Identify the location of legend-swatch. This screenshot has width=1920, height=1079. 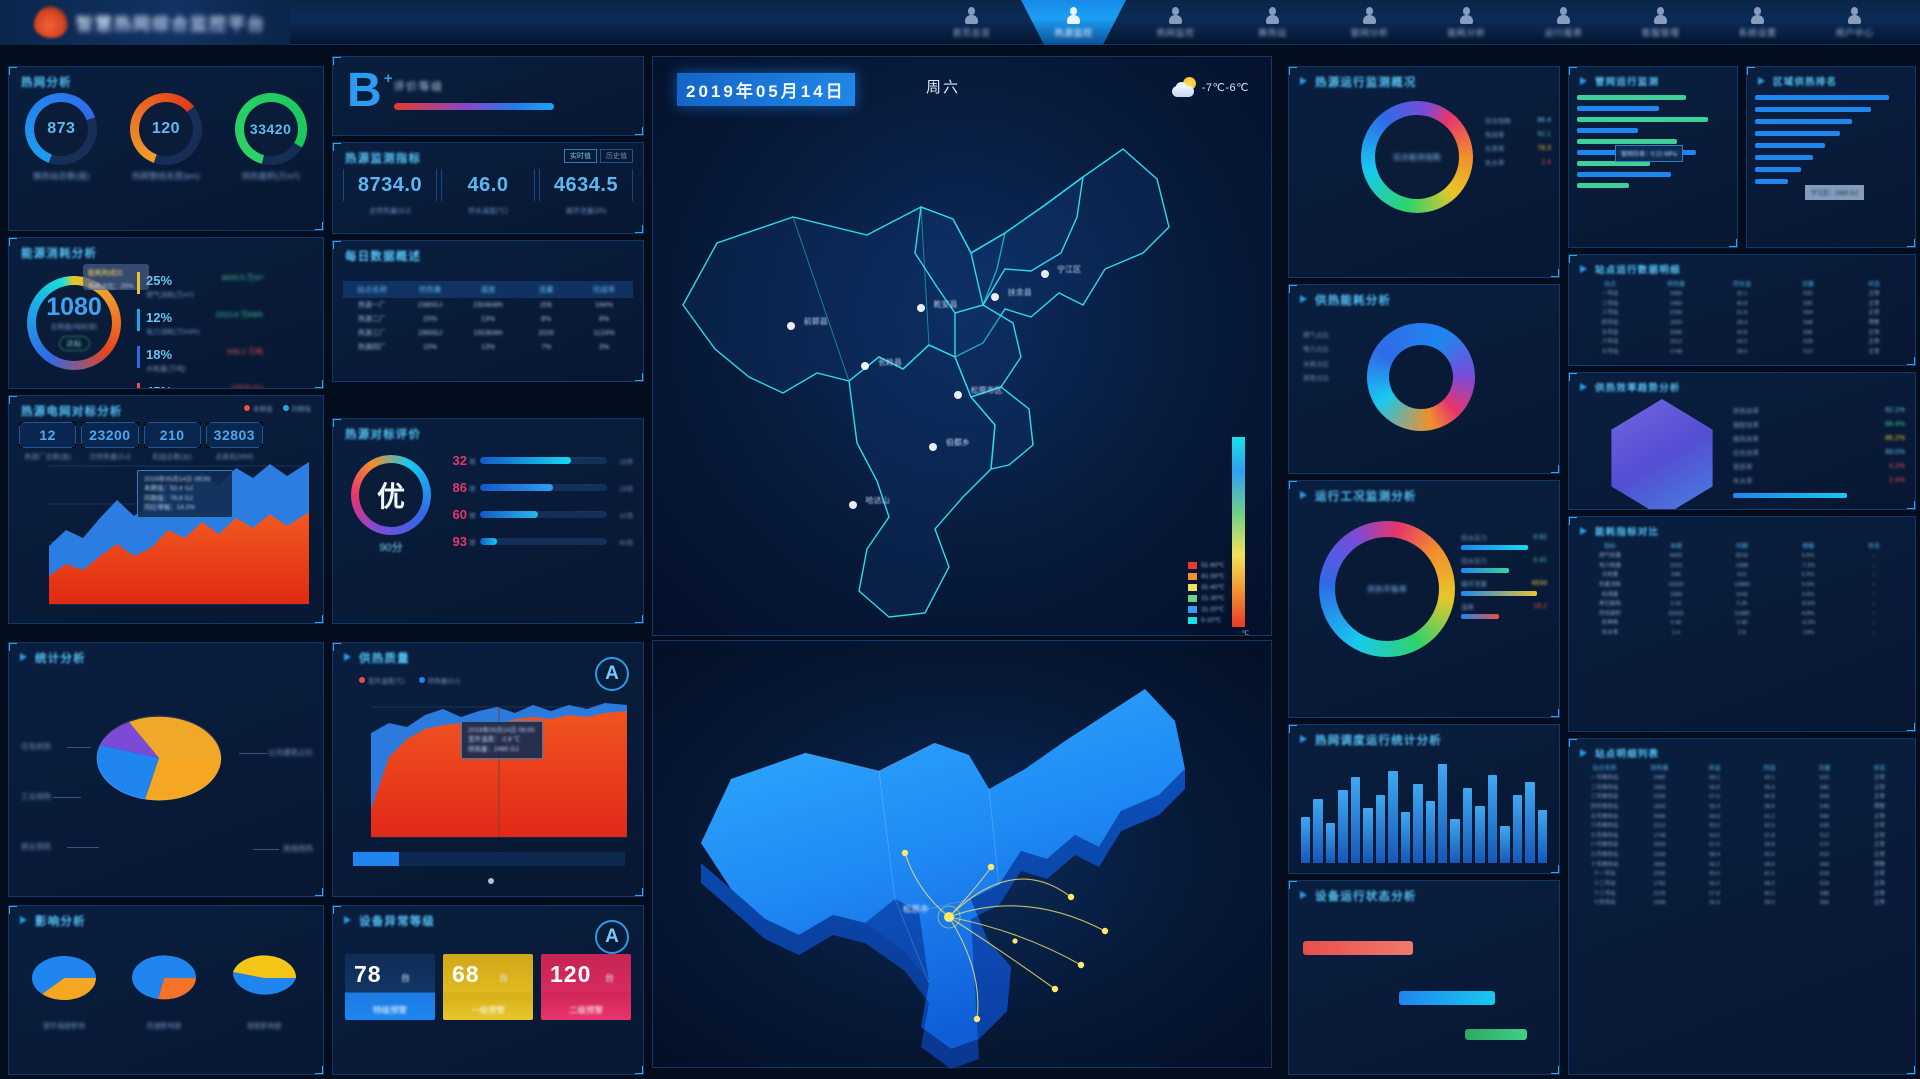
(1193, 609).